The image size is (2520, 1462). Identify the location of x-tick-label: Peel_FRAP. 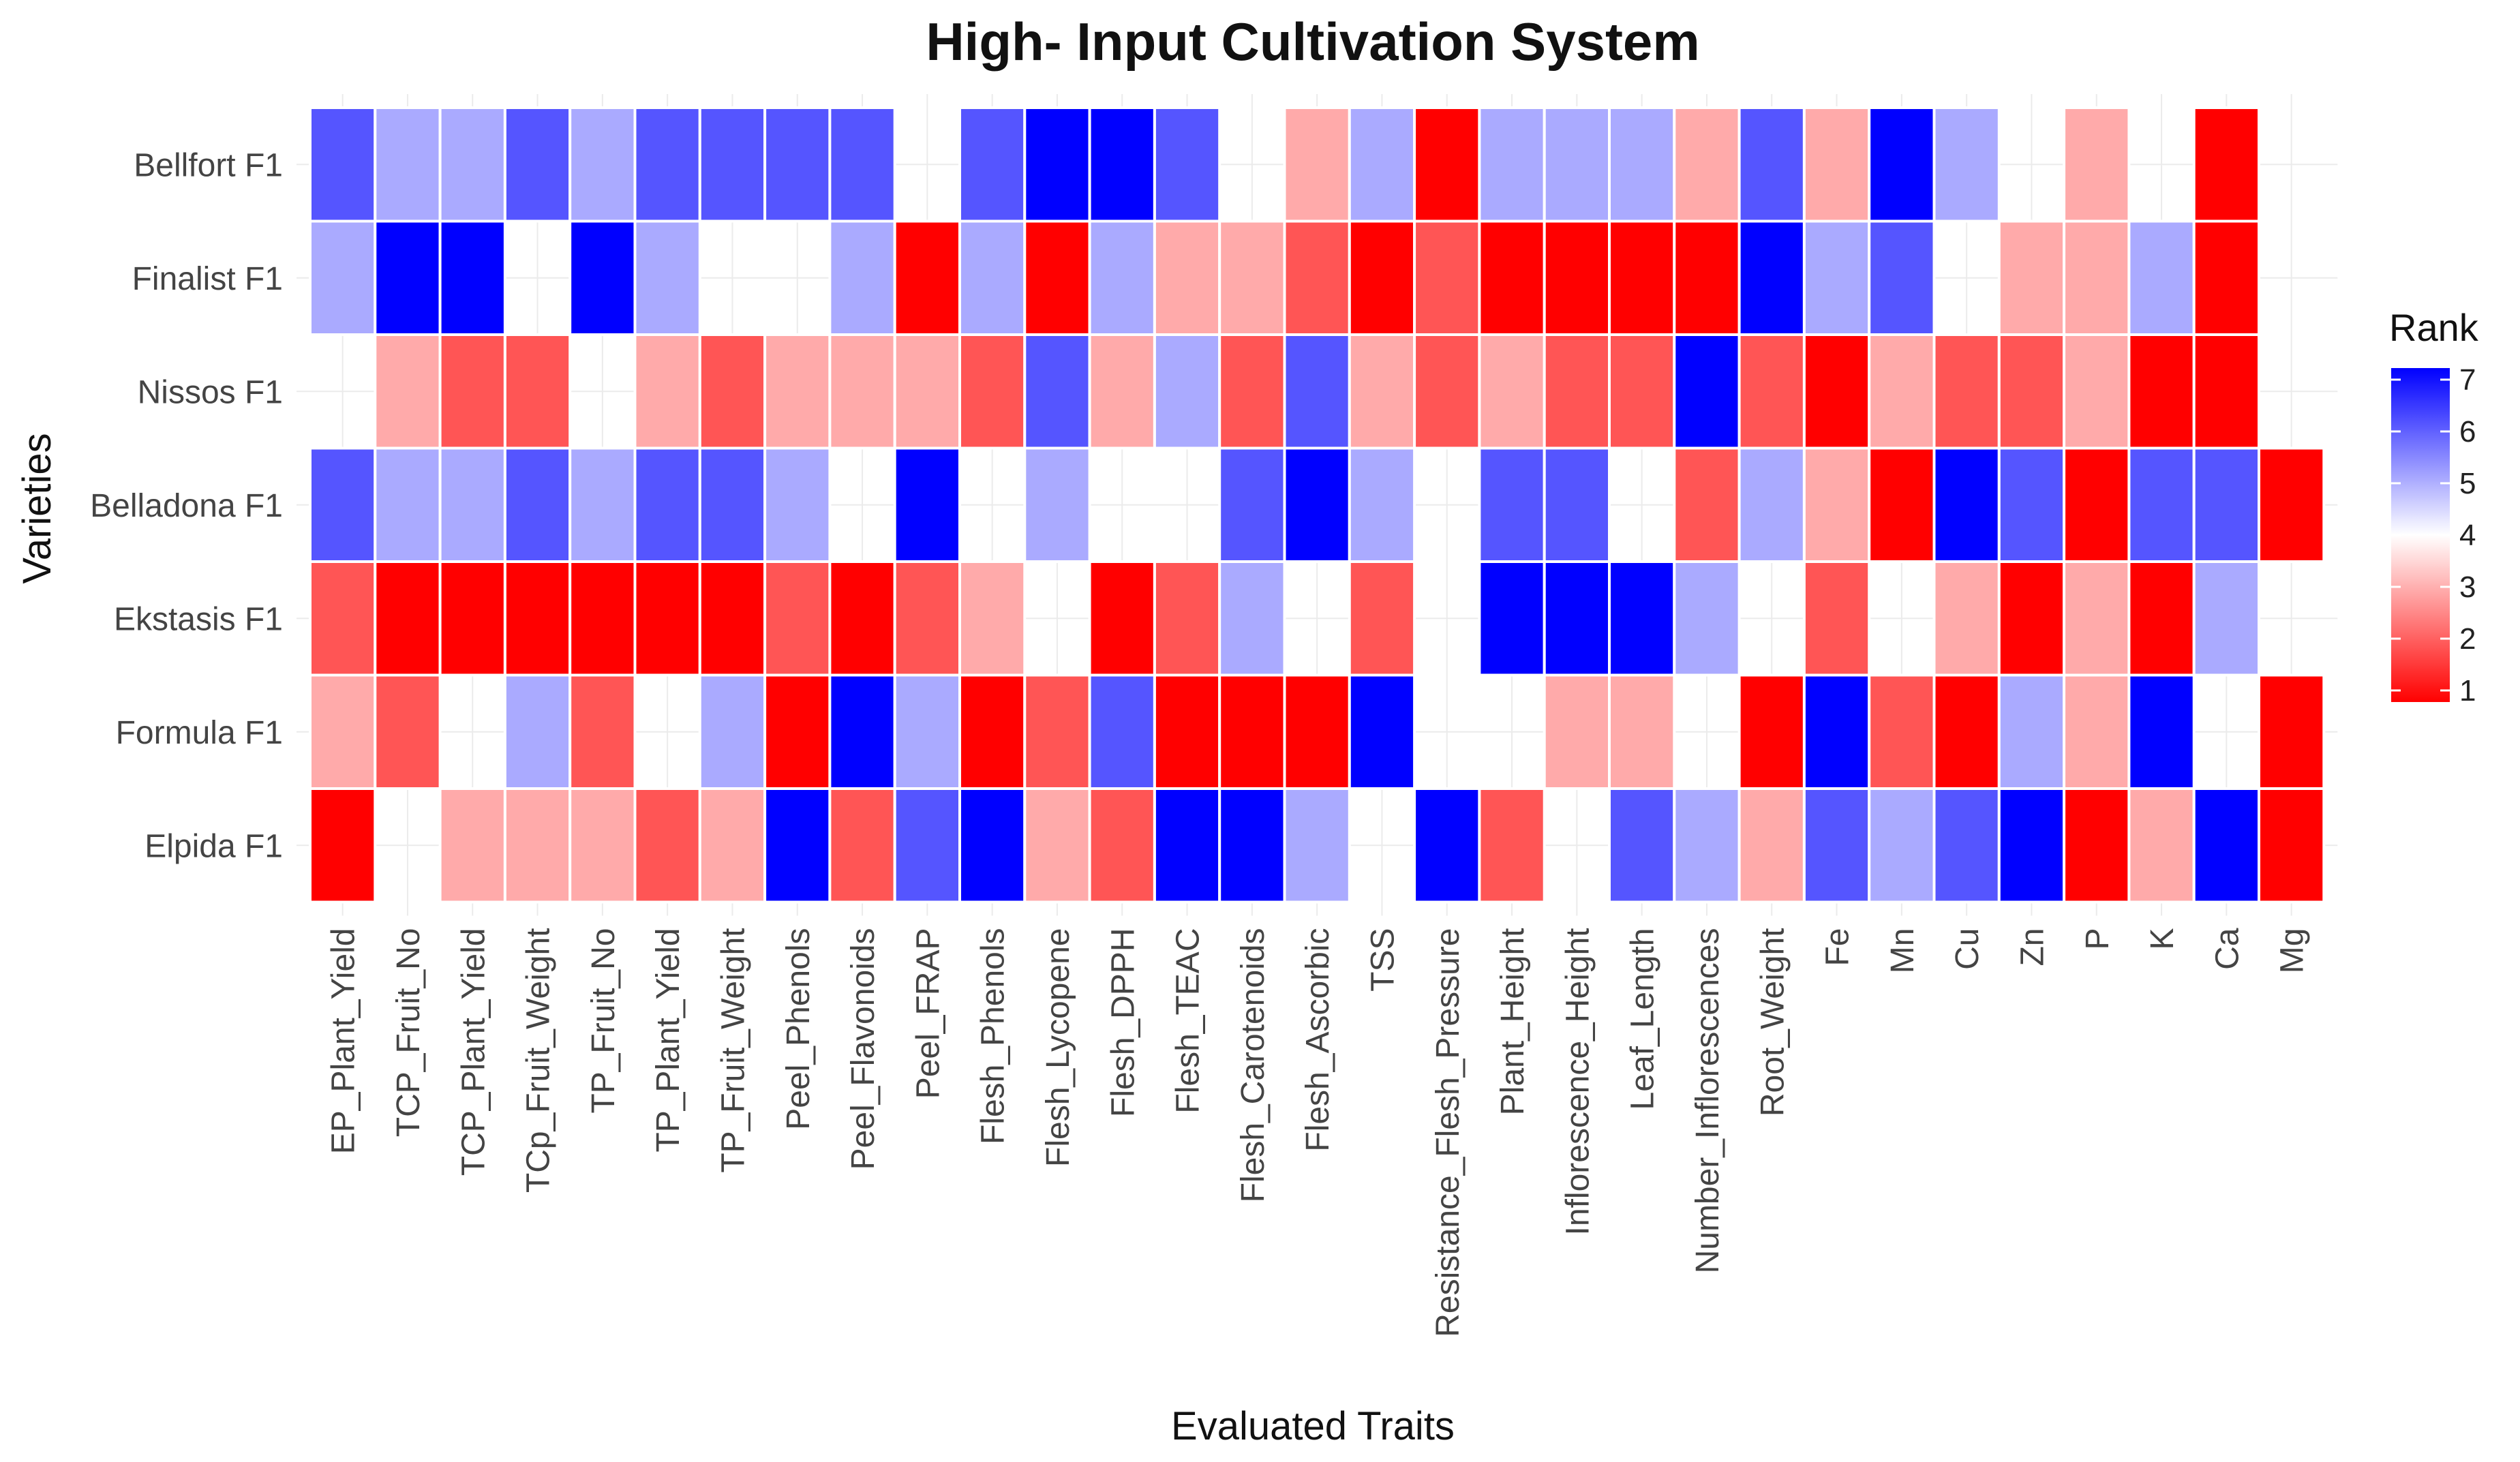
(928, 1013).